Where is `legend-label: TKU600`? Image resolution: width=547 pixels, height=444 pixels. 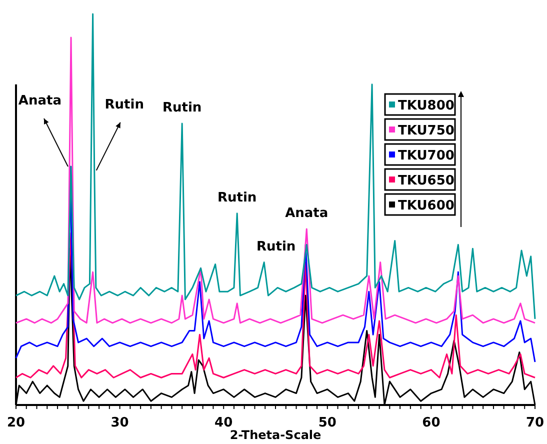 legend-label: TKU600 is located at coordinates (426, 206).